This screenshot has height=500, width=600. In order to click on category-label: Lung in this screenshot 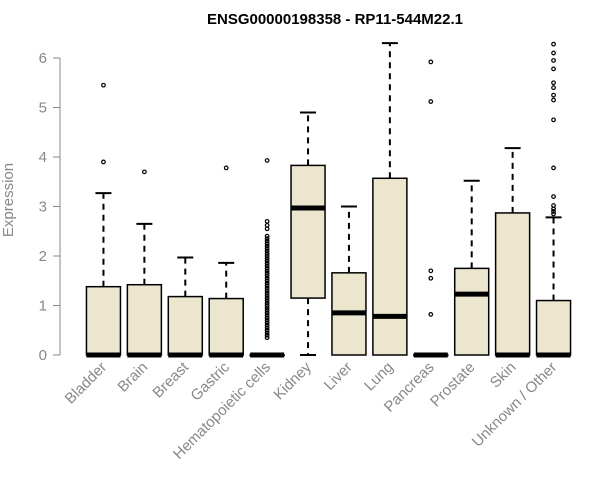, I will do `click(379, 377)`.